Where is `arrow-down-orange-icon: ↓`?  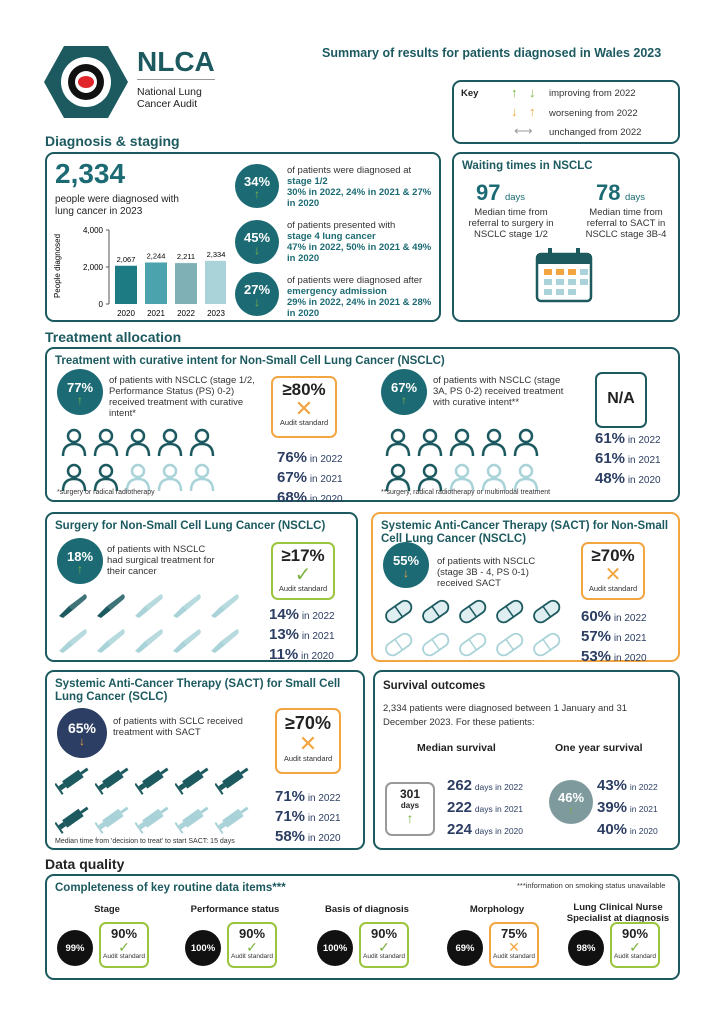
arrow-down-orange-icon: ↓ is located at coordinates (514, 111).